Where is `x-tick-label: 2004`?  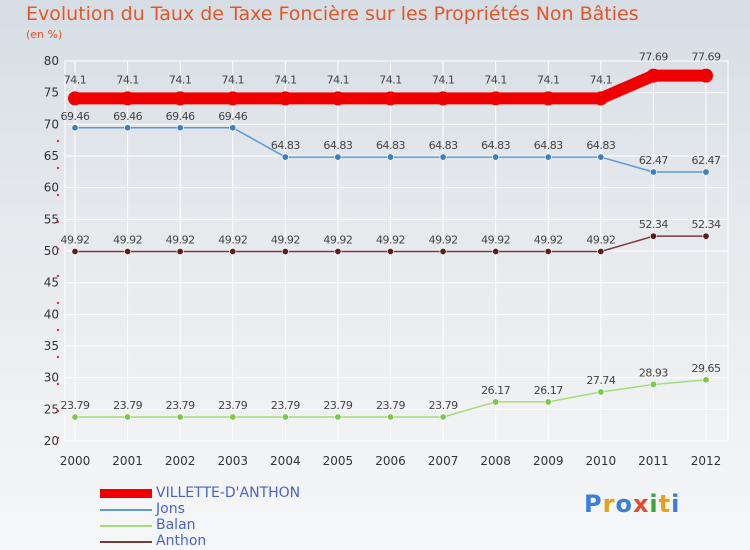
x-tick-label: 2004 is located at coordinates (285, 461).